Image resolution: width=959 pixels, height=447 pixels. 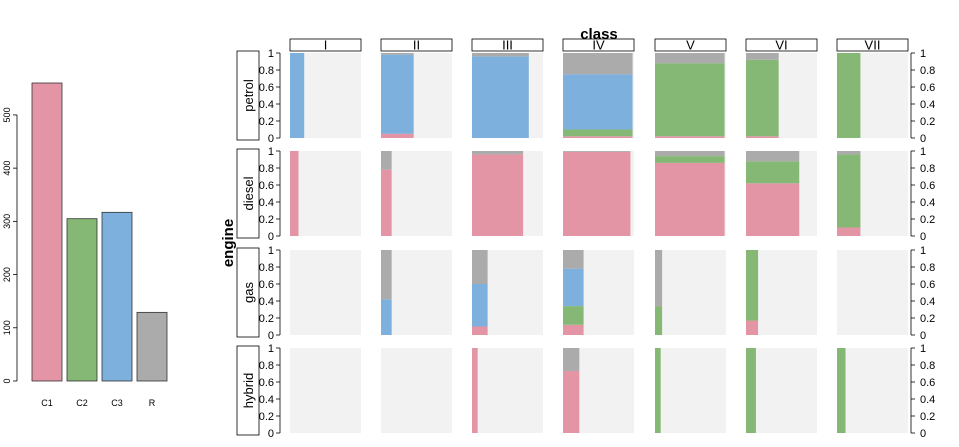 What do you see at coordinates (47, 232) in the screenshot?
I see `bar-c1` at bounding box center [47, 232].